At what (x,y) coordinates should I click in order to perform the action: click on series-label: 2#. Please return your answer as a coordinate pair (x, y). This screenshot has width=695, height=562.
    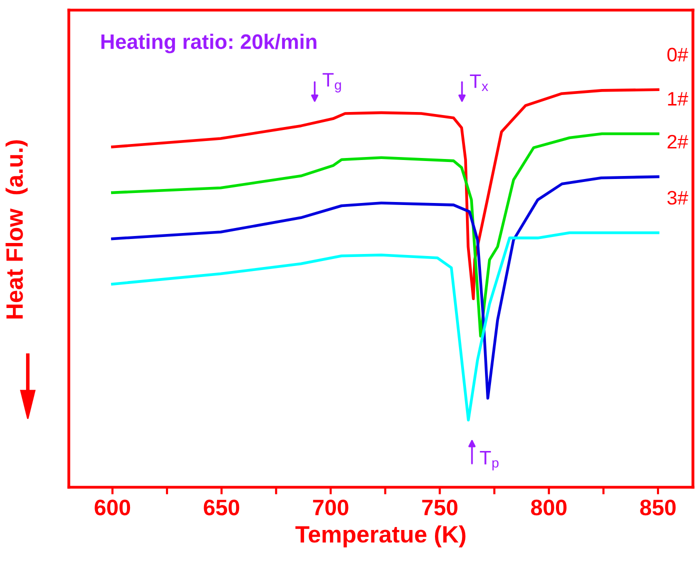
    Looking at the image, I should click on (678, 141).